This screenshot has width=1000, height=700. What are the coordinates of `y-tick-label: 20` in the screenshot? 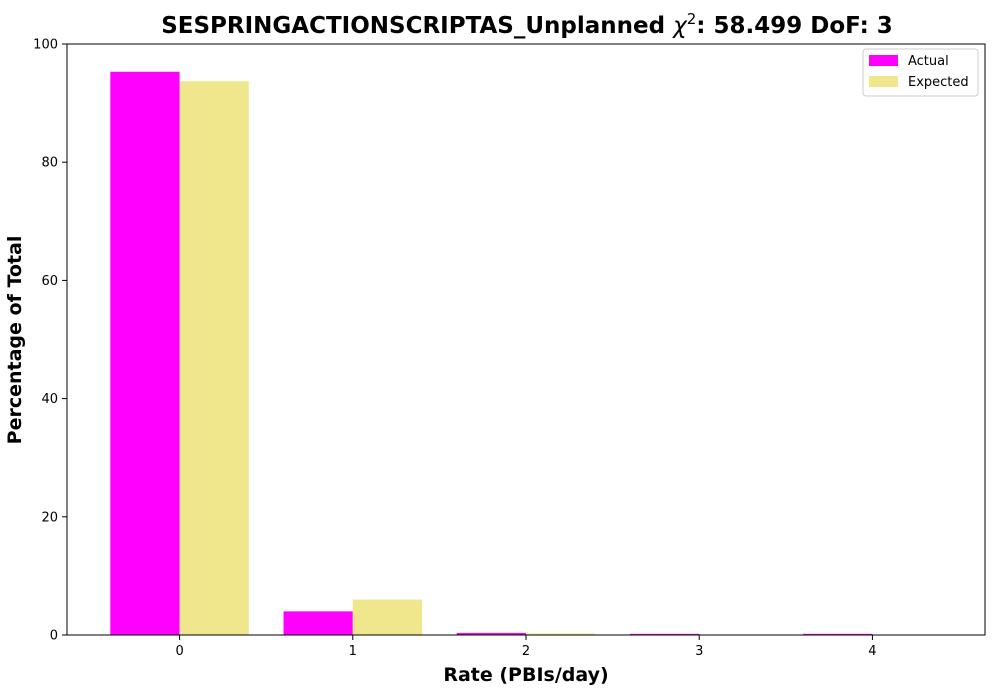 It's located at (49, 517).